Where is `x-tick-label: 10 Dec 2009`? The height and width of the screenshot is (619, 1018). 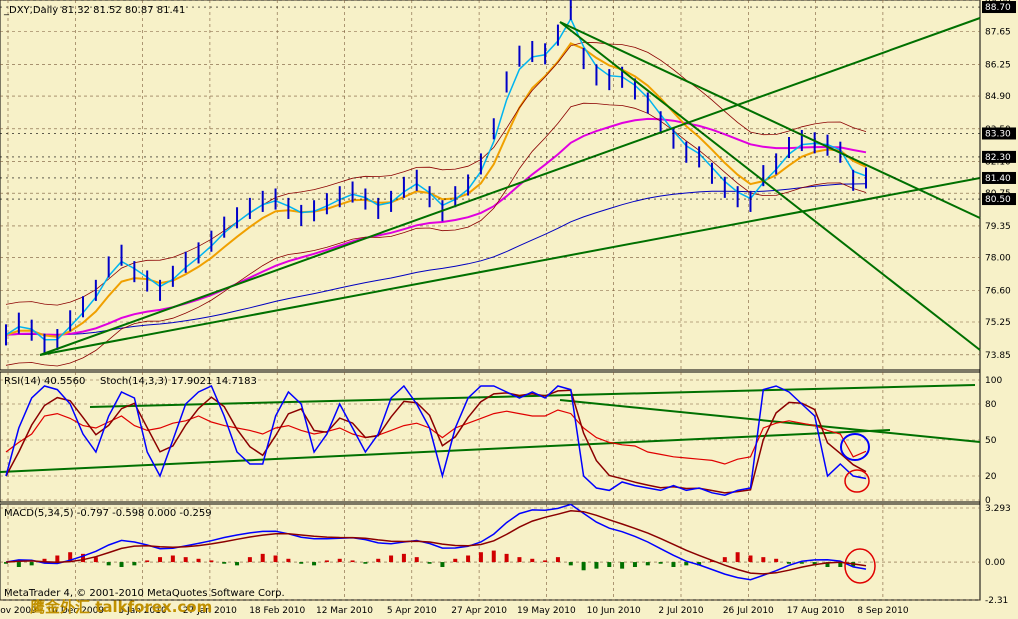 x-tick-label: 10 Dec 2009 is located at coordinates (76, 611).